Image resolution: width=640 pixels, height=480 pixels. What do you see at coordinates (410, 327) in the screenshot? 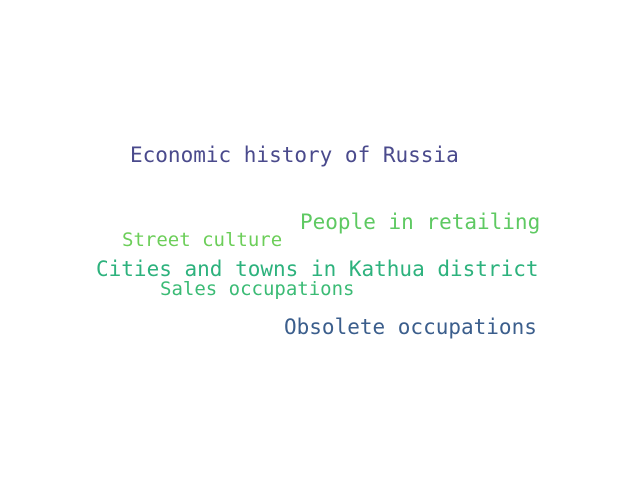
I see `word-obsolete-occupations: Obsolete occupations` at bounding box center [410, 327].